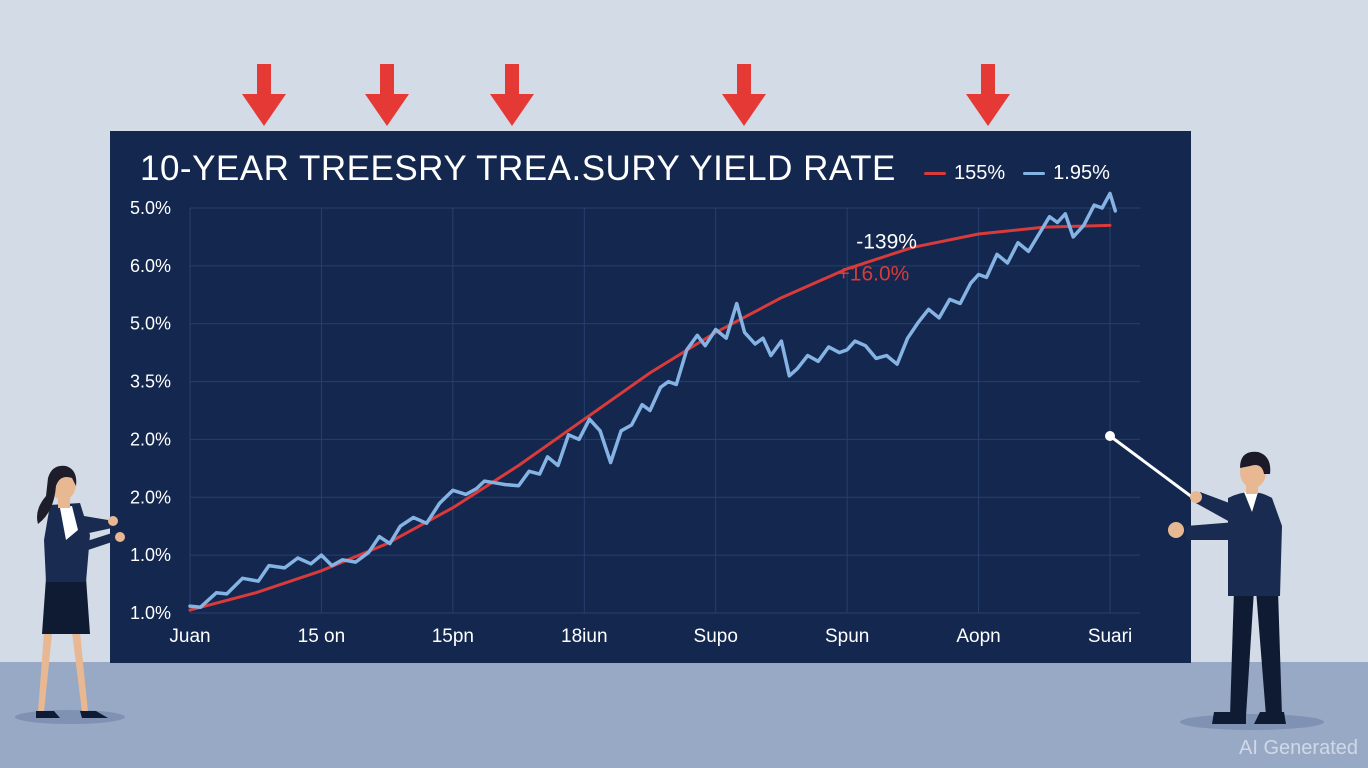  I want to click on watermark-text: AI Generated, so click(1298, 748).